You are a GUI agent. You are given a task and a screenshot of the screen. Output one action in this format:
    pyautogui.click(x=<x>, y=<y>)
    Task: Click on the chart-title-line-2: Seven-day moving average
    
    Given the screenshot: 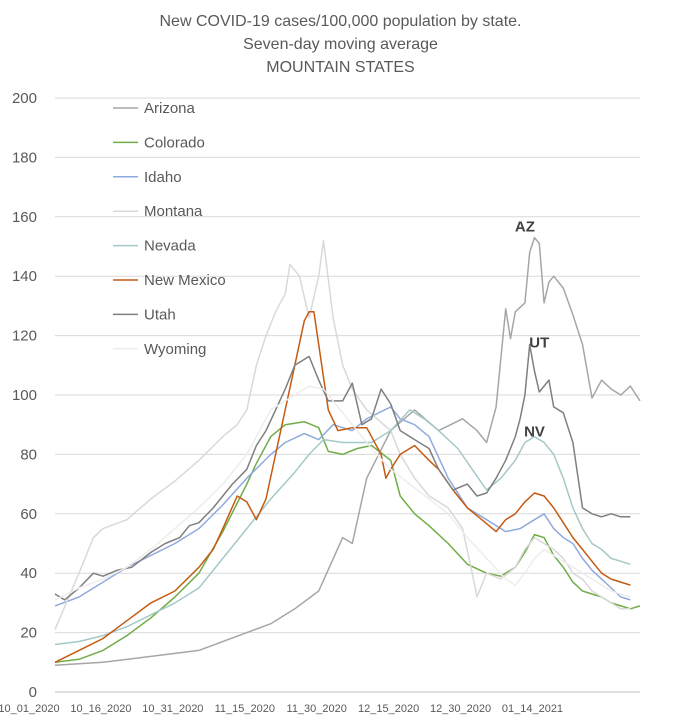 What is the action you would take?
    pyautogui.click(x=340, y=44)
    